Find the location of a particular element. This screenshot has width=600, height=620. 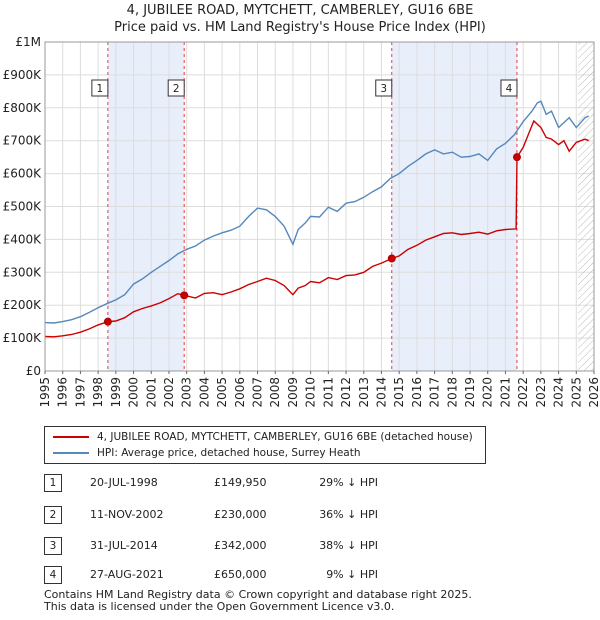

y-tick-label: £800K is located at coordinates (23, 108).